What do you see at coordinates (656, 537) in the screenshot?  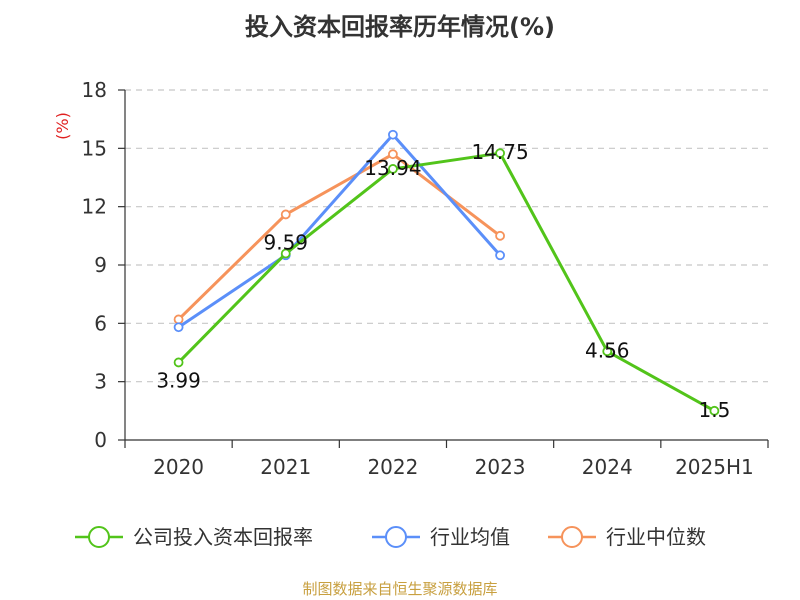 I see `legend-label: 行业中位数` at bounding box center [656, 537].